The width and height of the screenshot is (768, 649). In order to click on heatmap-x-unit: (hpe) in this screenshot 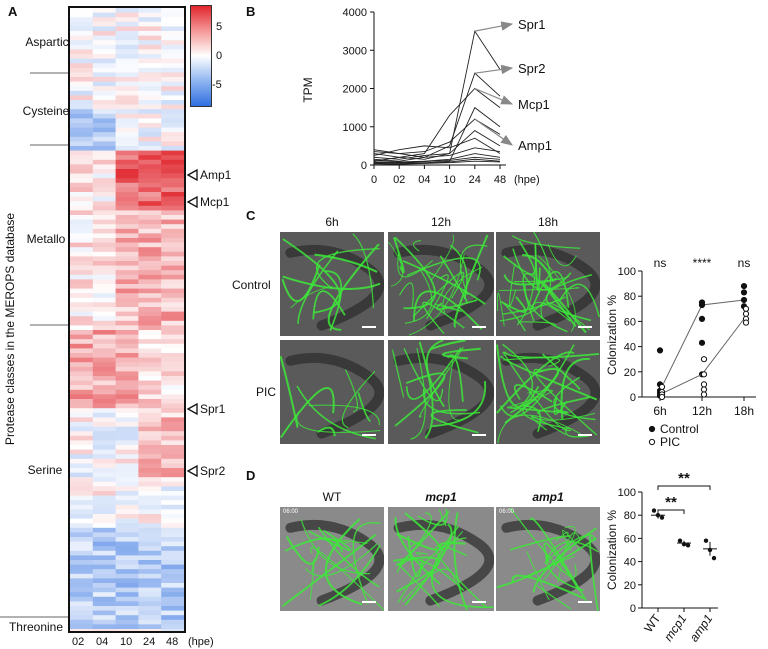, I will do `click(201, 642)`.